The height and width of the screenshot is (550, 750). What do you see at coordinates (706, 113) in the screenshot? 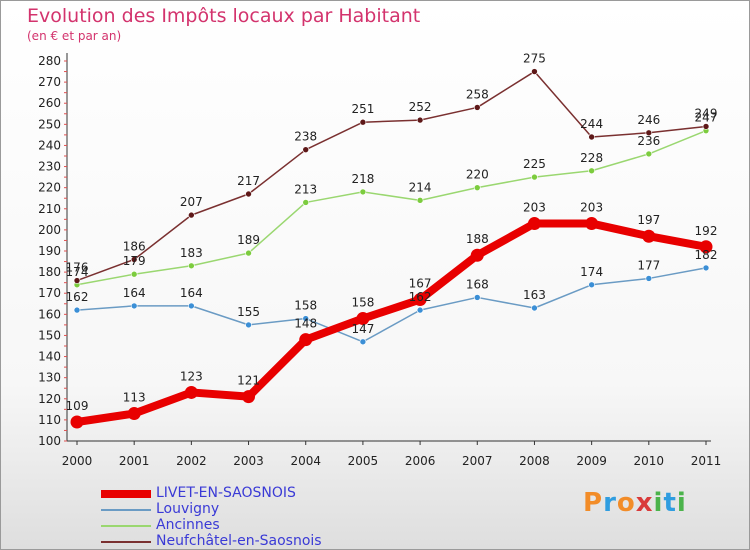
I see `data-label: 249` at bounding box center [706, 113].